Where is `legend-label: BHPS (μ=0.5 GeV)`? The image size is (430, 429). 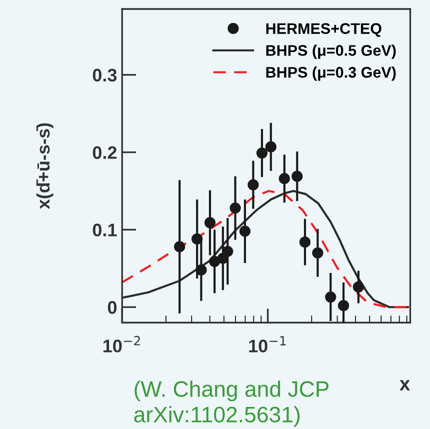 legend-label: BHPS (μ=0.5 GeV) is located at coordinates (331, 51).